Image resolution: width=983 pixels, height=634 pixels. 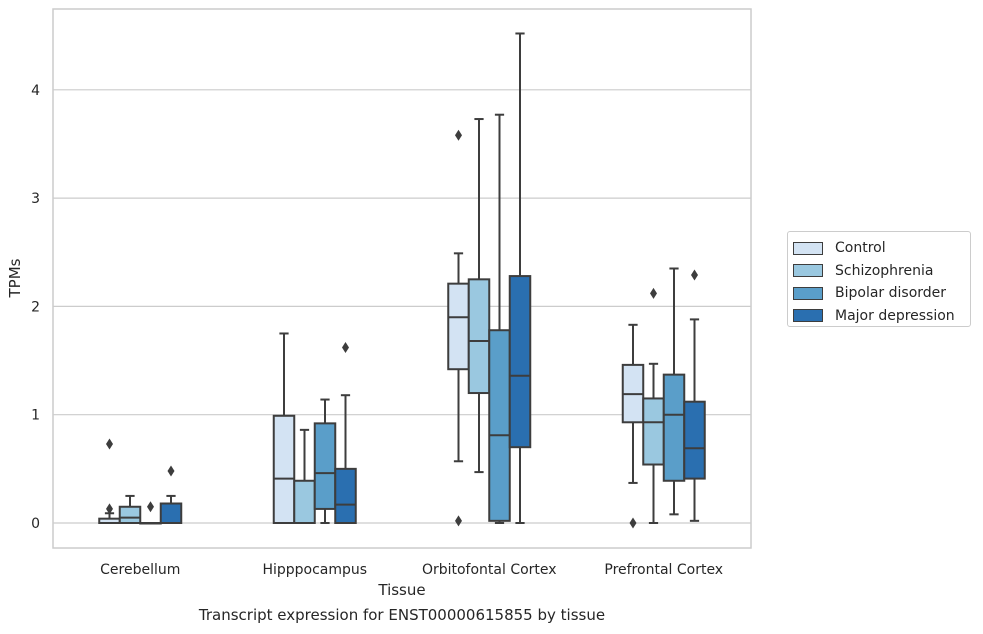 I want to click on y-axis-label: TPMs, so click(x=15, y=278).